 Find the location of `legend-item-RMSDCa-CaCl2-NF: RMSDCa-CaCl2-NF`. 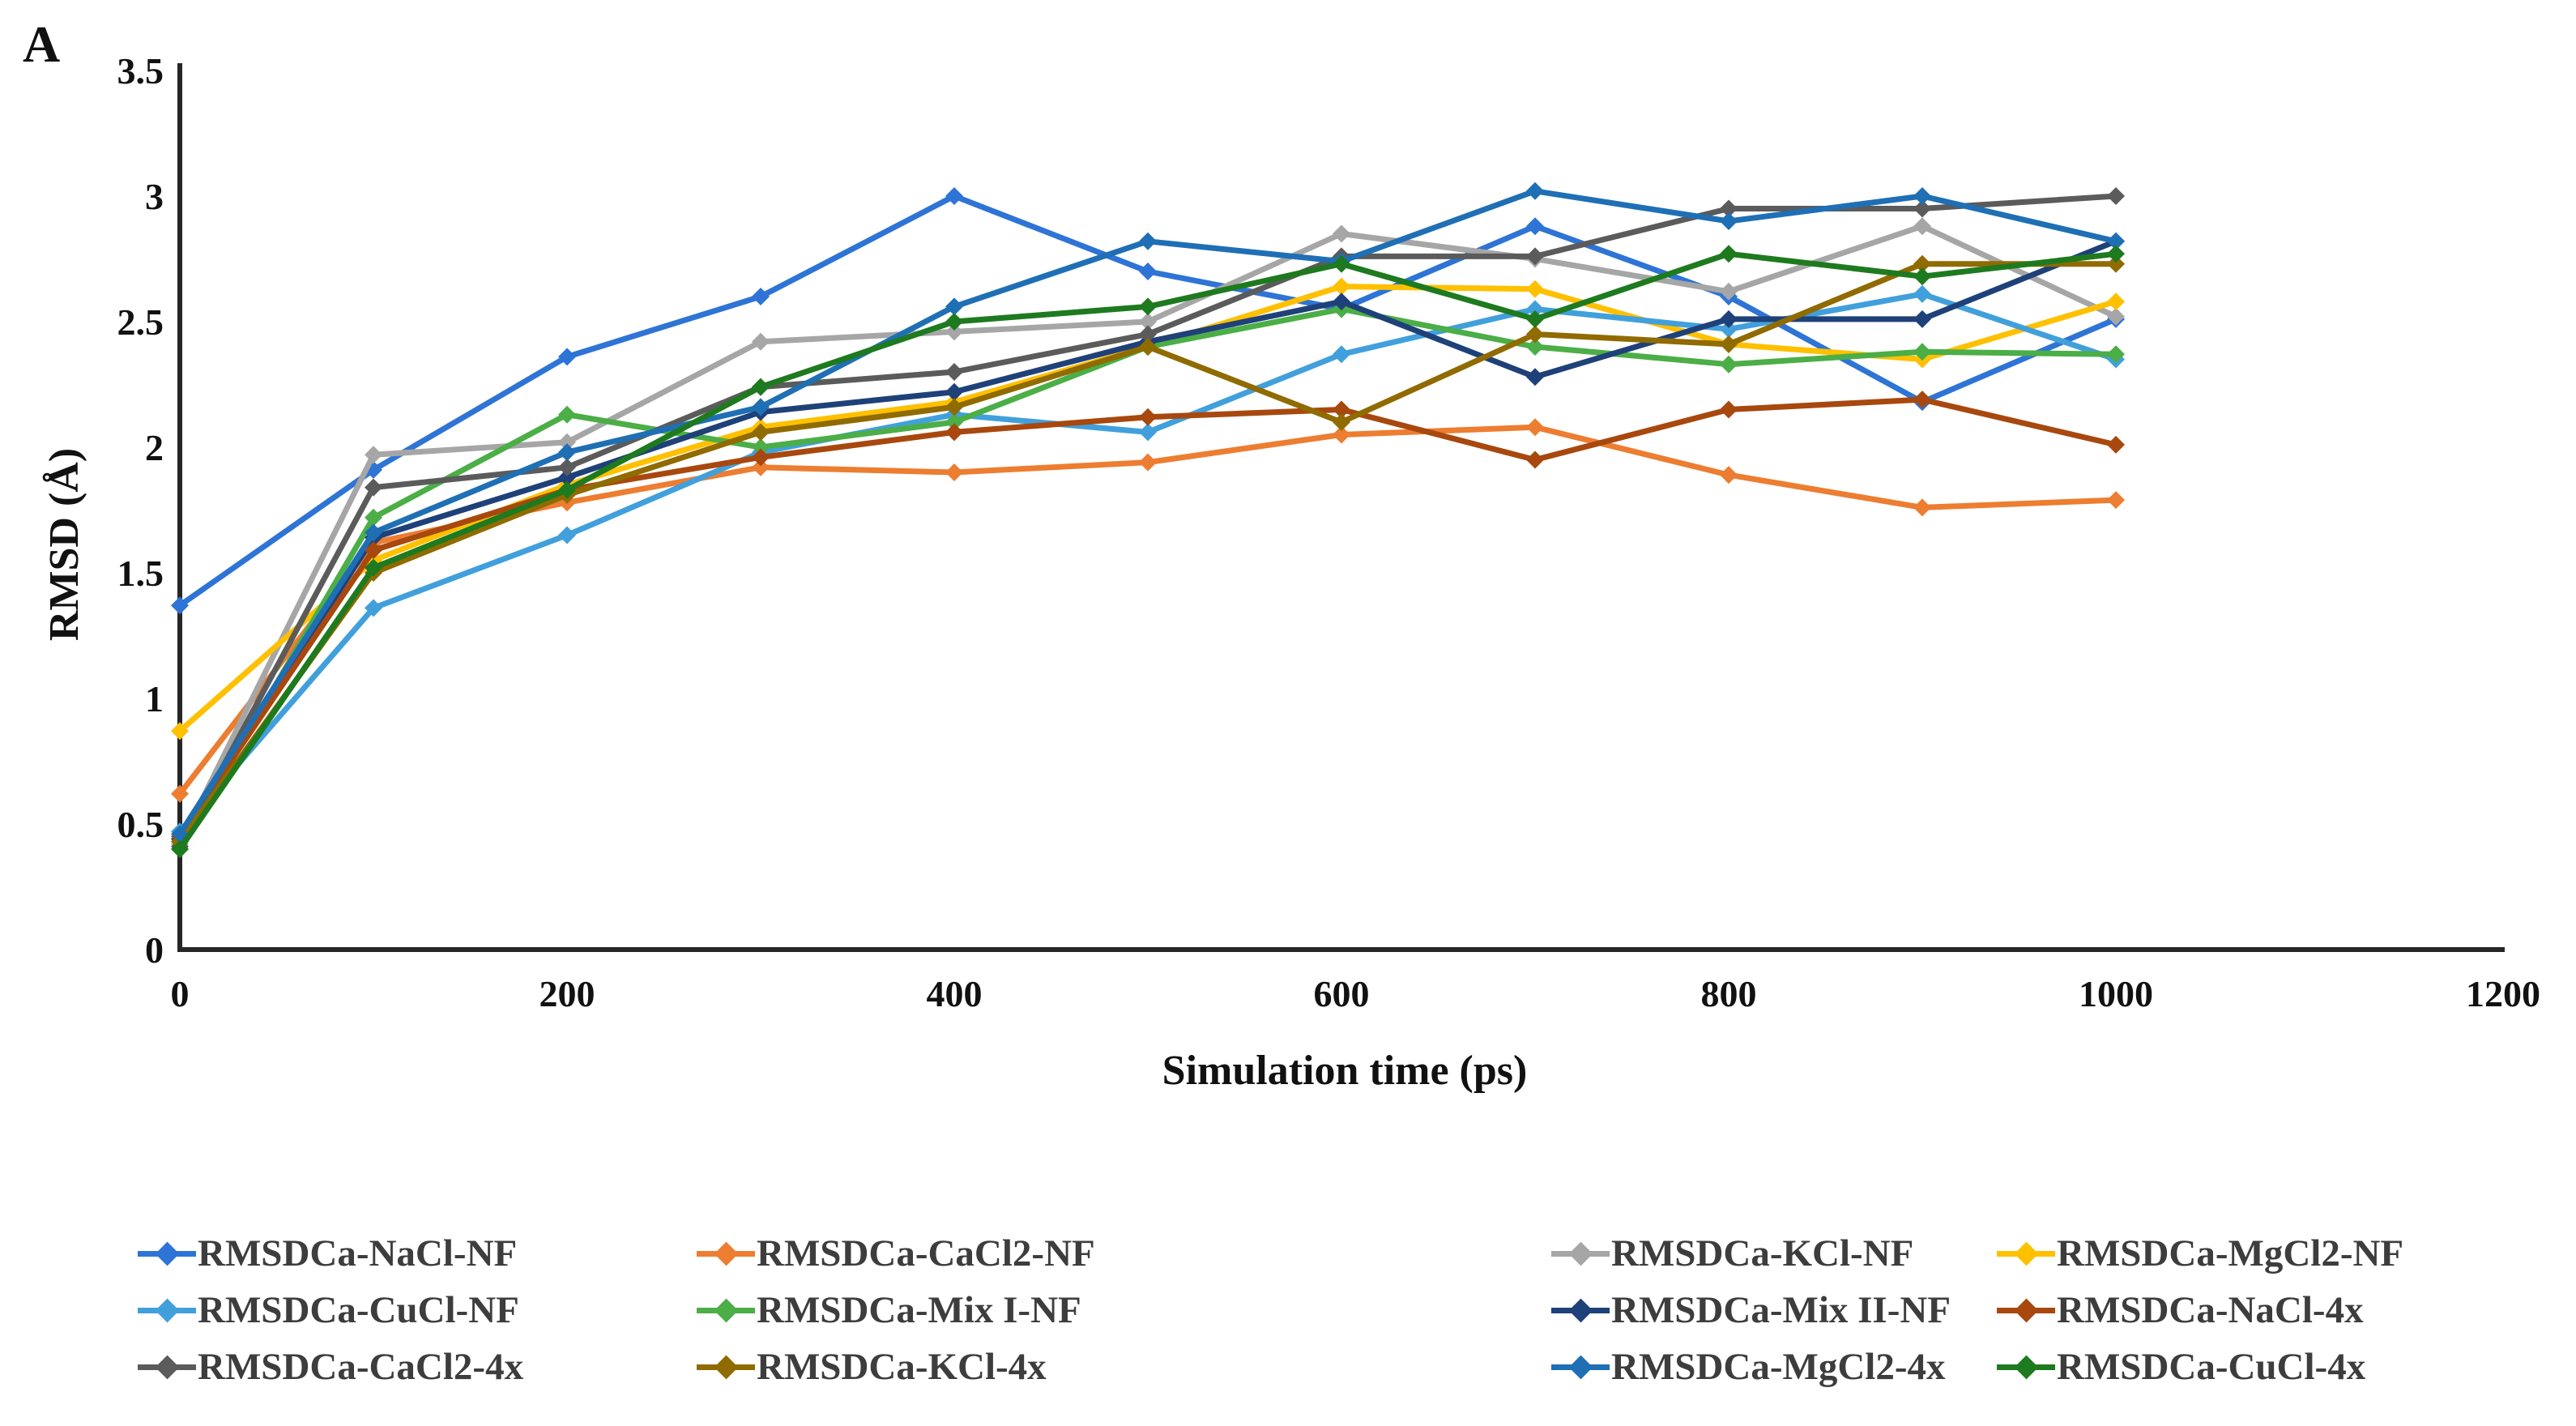

legend-item-RMSDCa-CaCl2-NF: RMSDCa-CaCl2-NF is located at coordinates (1124, 1253).